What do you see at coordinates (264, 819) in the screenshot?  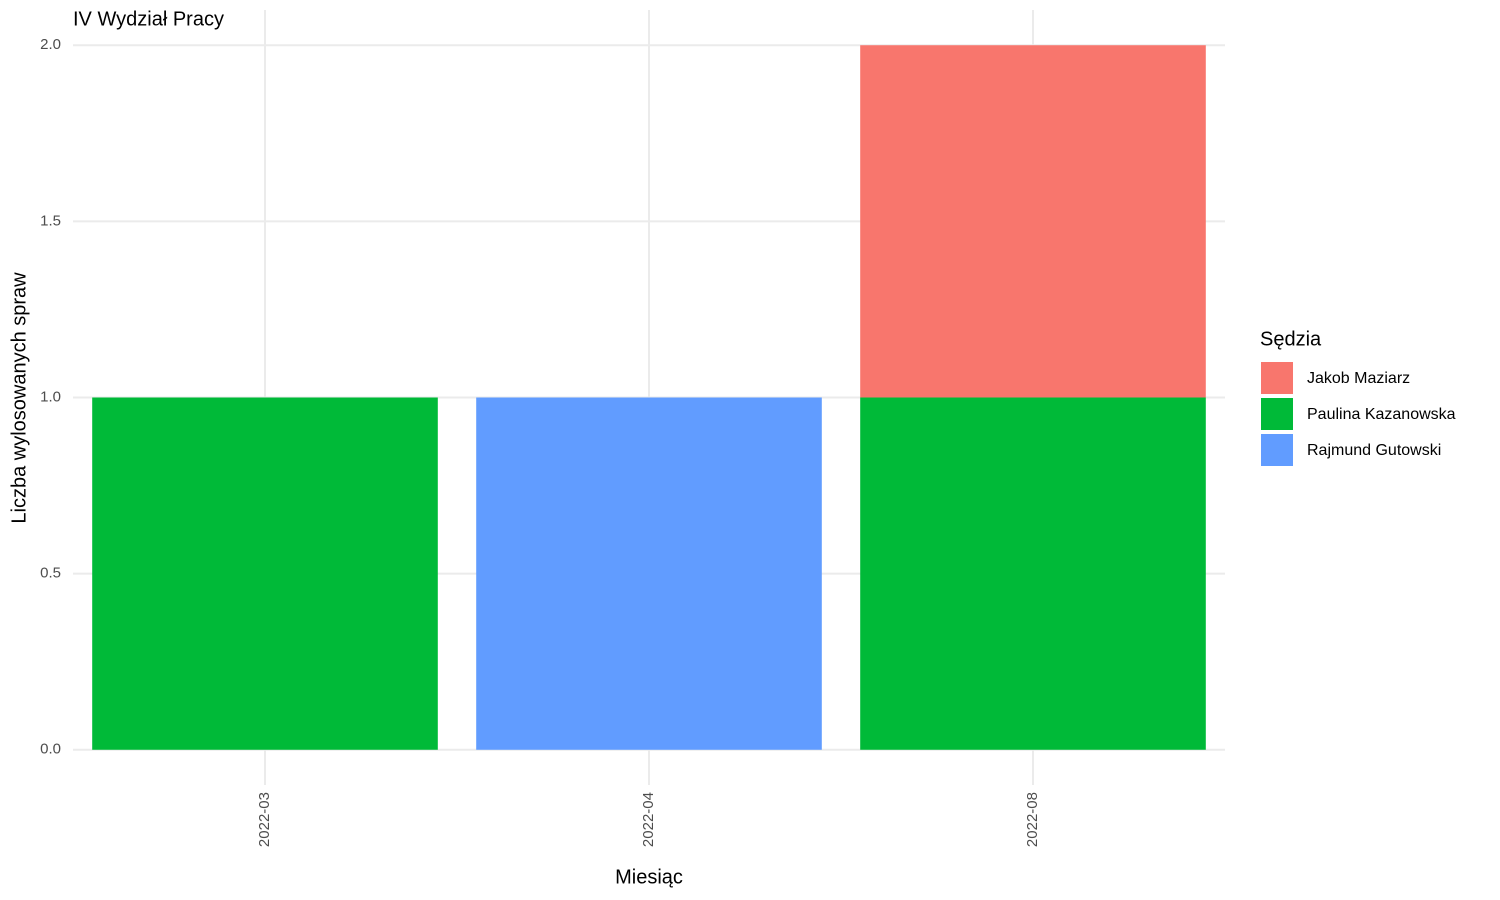 I see `x-tick-label: 2022-03` at bounding box center [264, 819].